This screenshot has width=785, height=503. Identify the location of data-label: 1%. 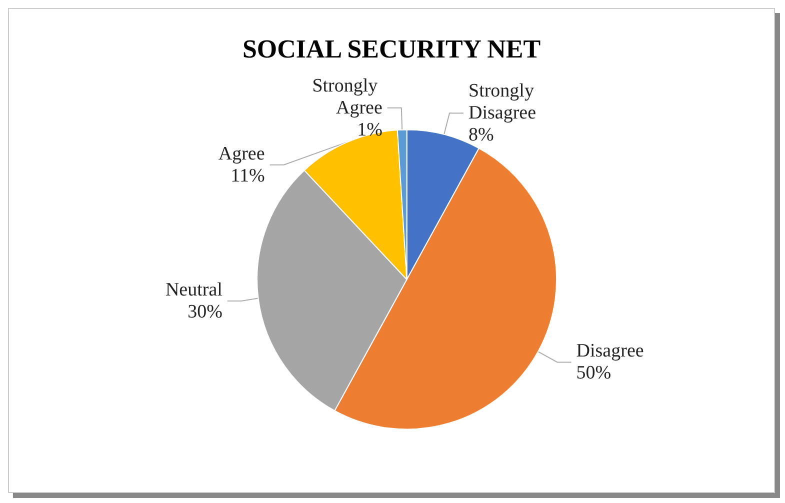
(370, 129).